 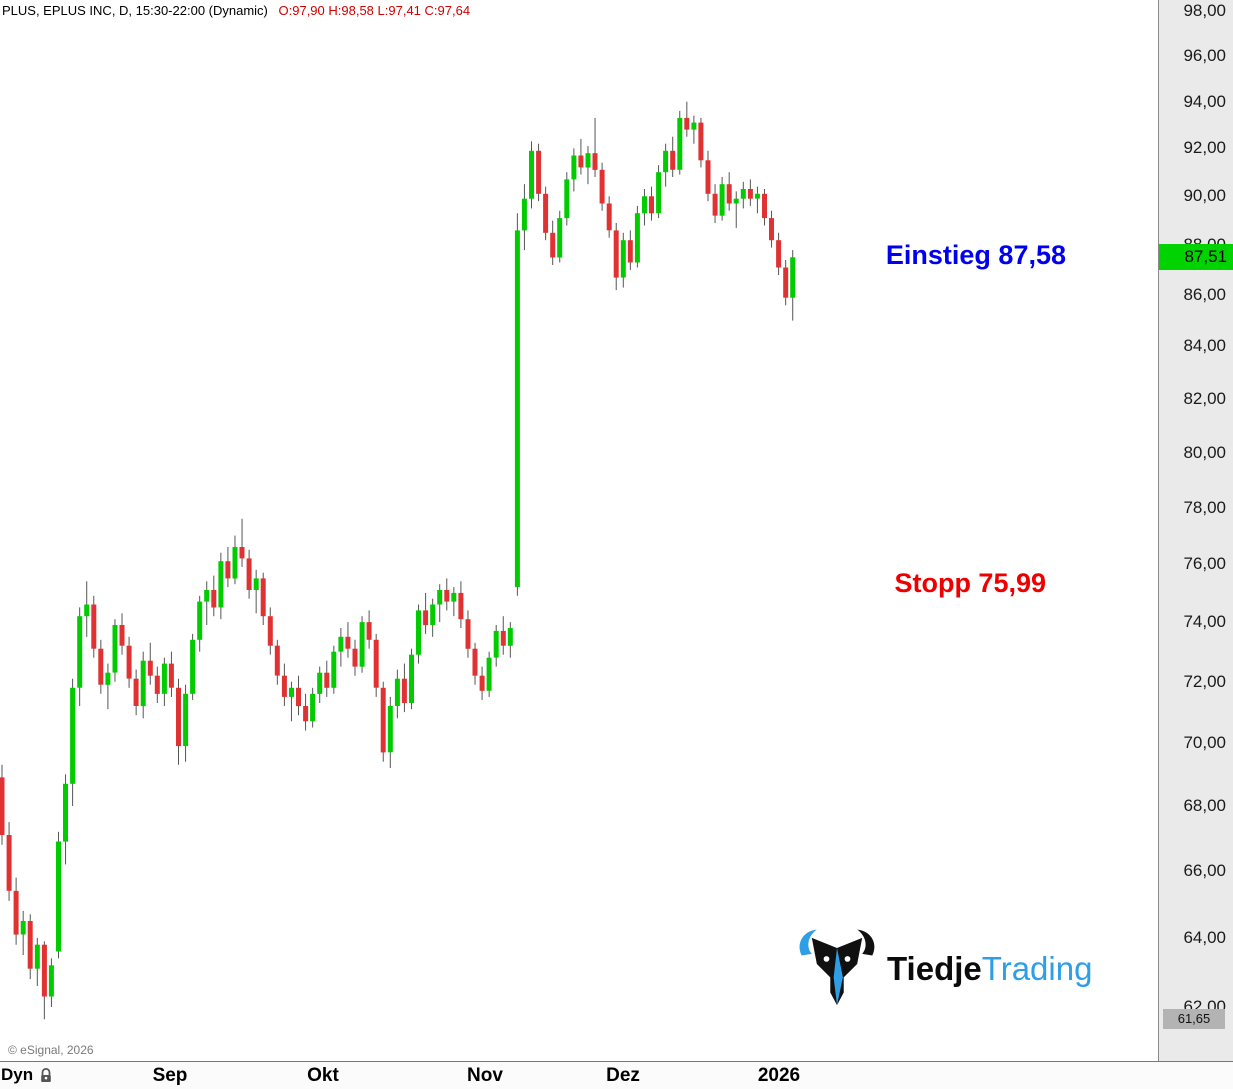 What do you see at coordinates (323, 1075) in the screenshot?
I see `time-axis-label: Okt` at bounding box center [323, 1075].